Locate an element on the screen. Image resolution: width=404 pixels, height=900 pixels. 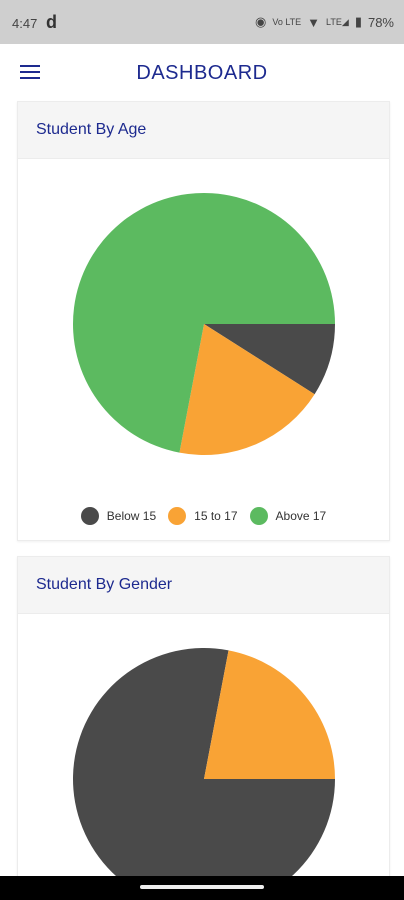
status-time: 4:47 is located at coordinates (25, 23).